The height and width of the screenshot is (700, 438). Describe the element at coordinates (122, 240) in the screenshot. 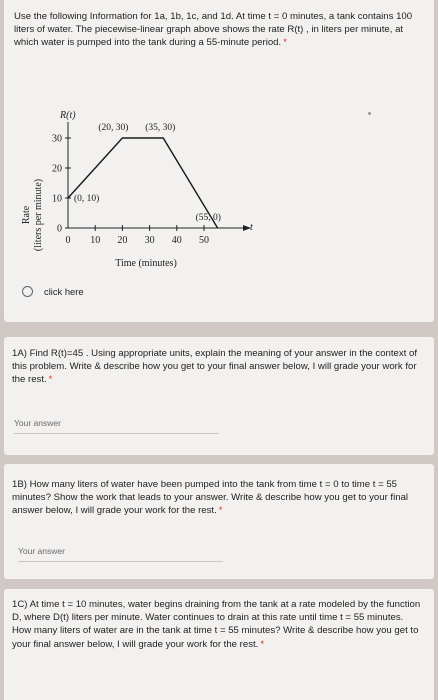

I see `x-tick-label: 20` at that location.